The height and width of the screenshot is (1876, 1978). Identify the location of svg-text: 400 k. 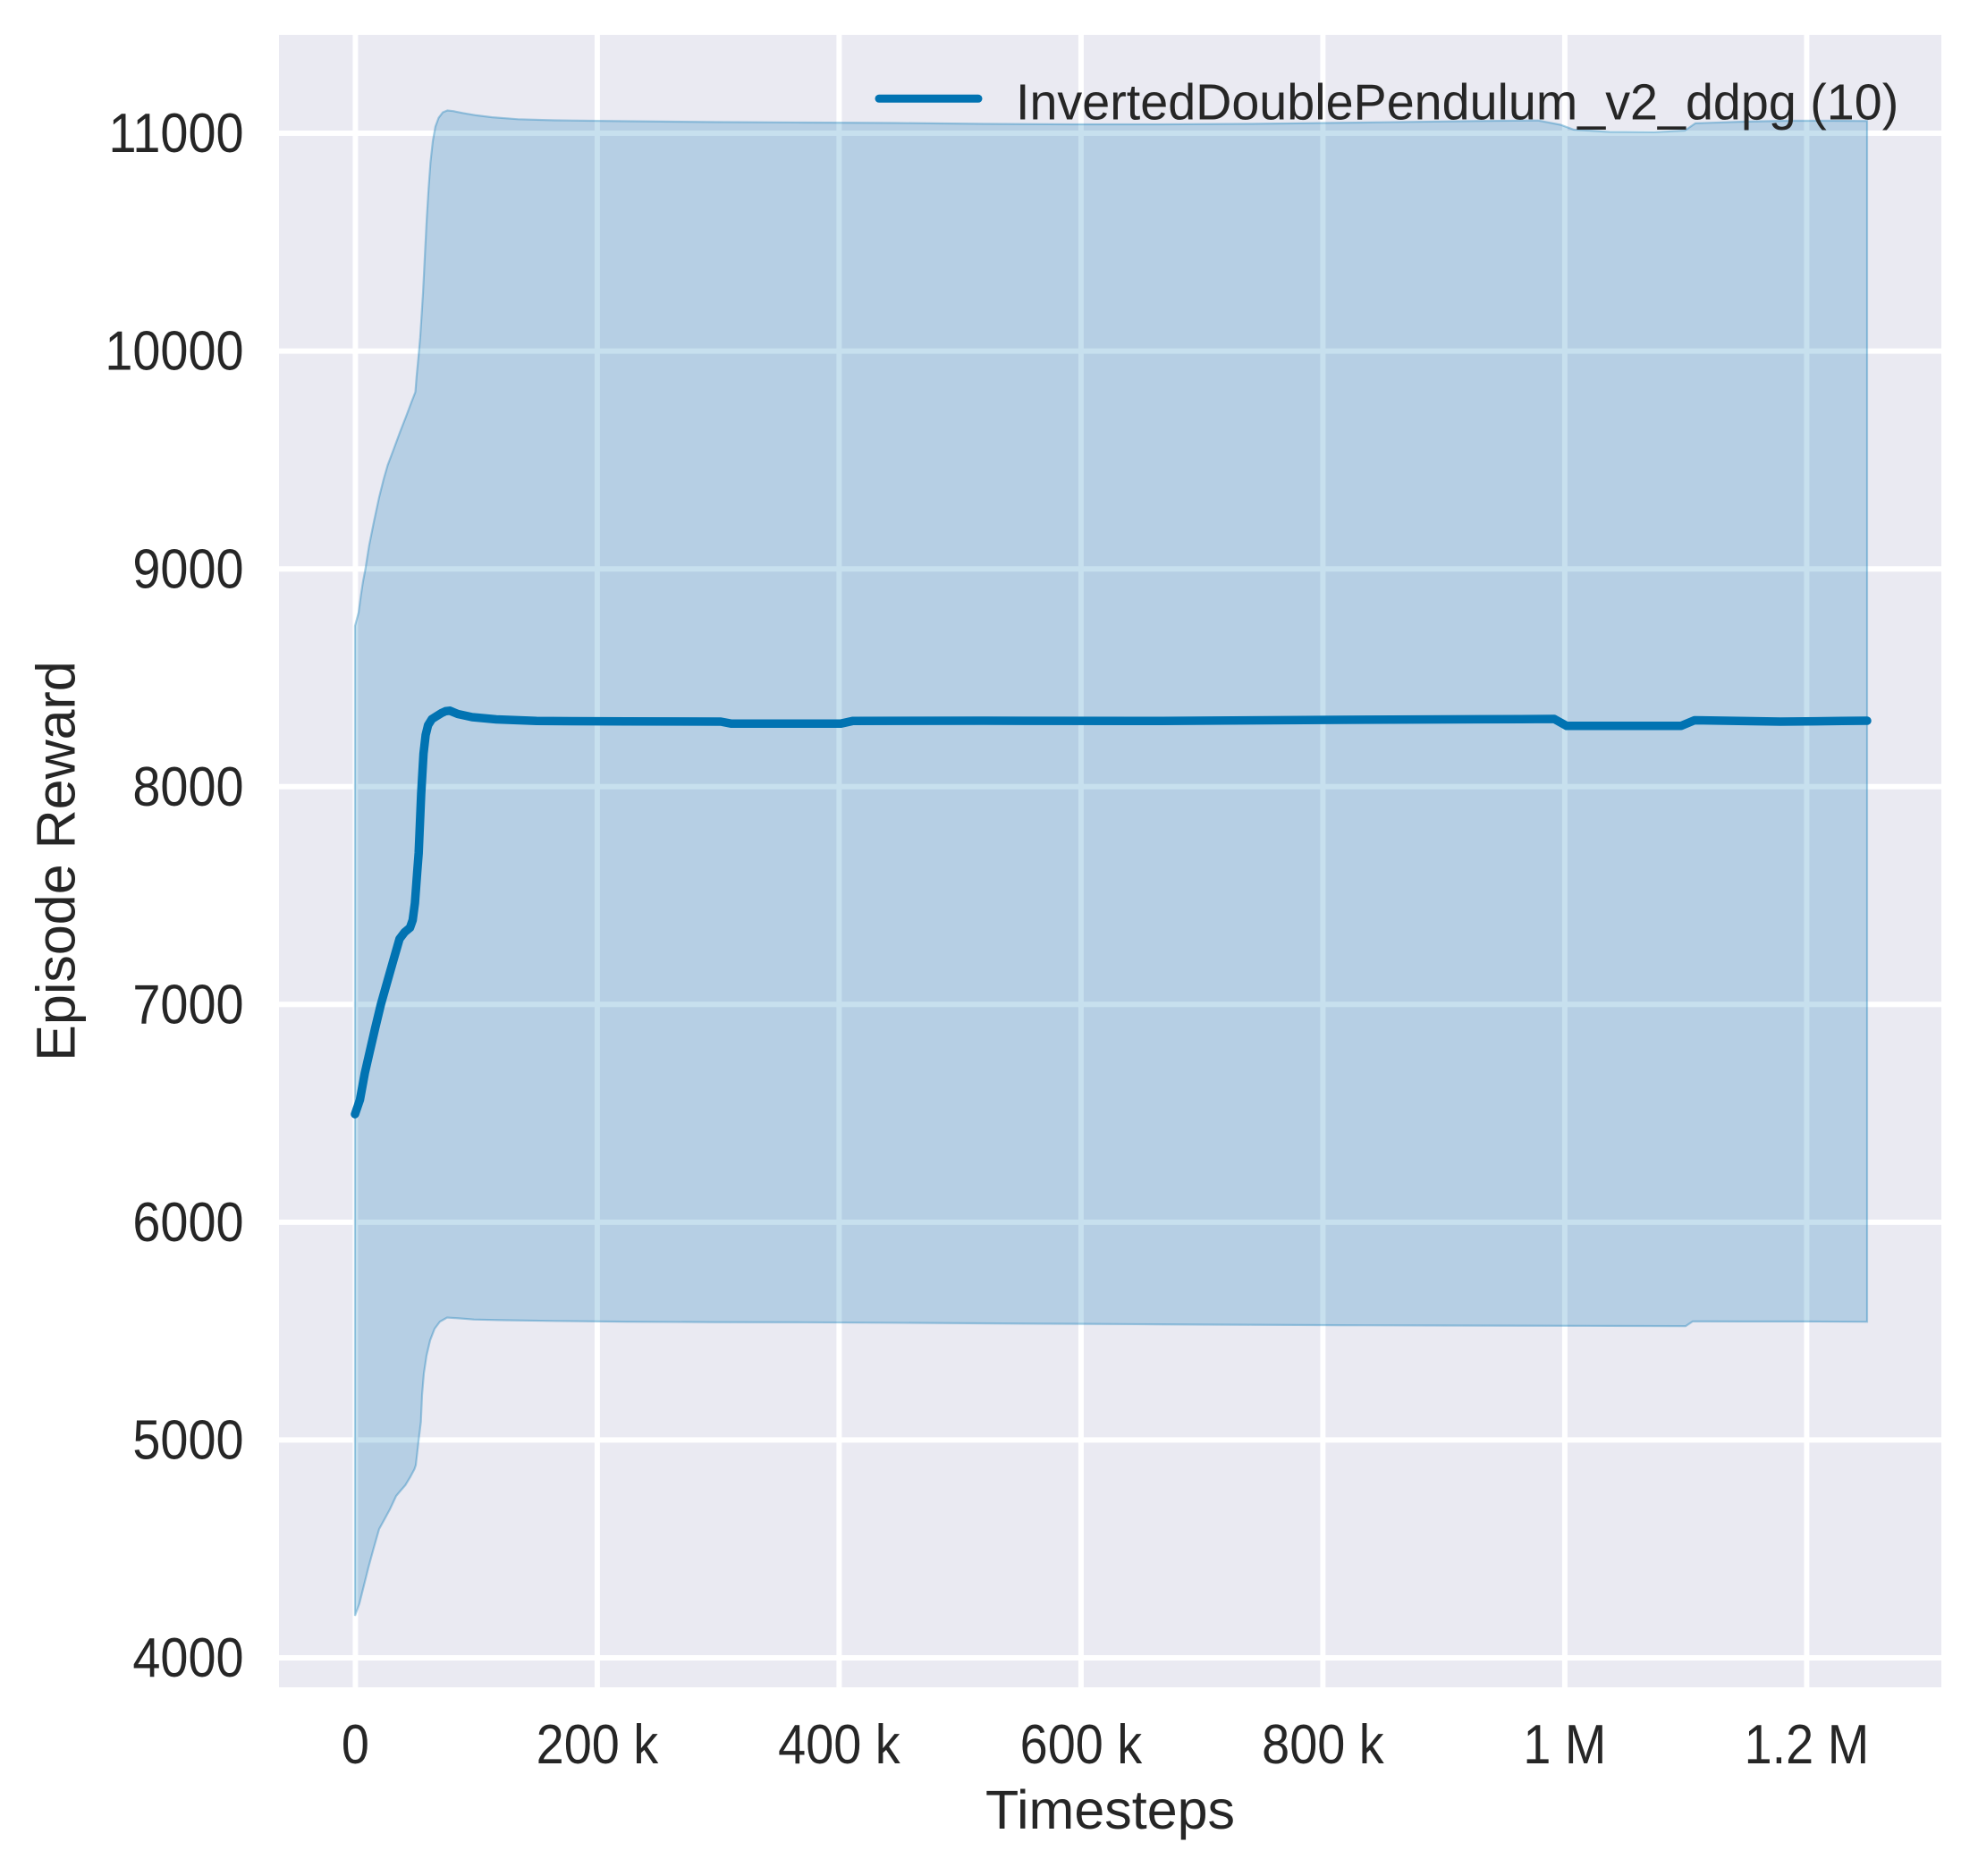
(839, 1744).